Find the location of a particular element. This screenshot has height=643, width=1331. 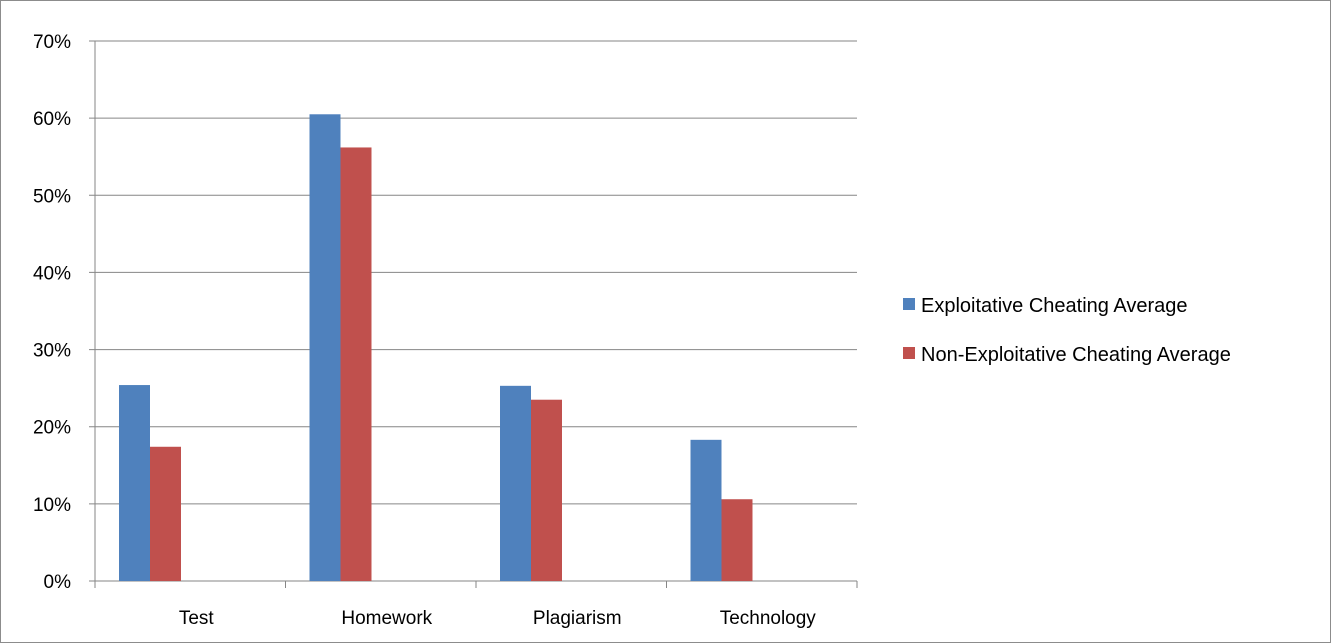

y-tick-label-0: 0% is located at coordinates (58, 582).